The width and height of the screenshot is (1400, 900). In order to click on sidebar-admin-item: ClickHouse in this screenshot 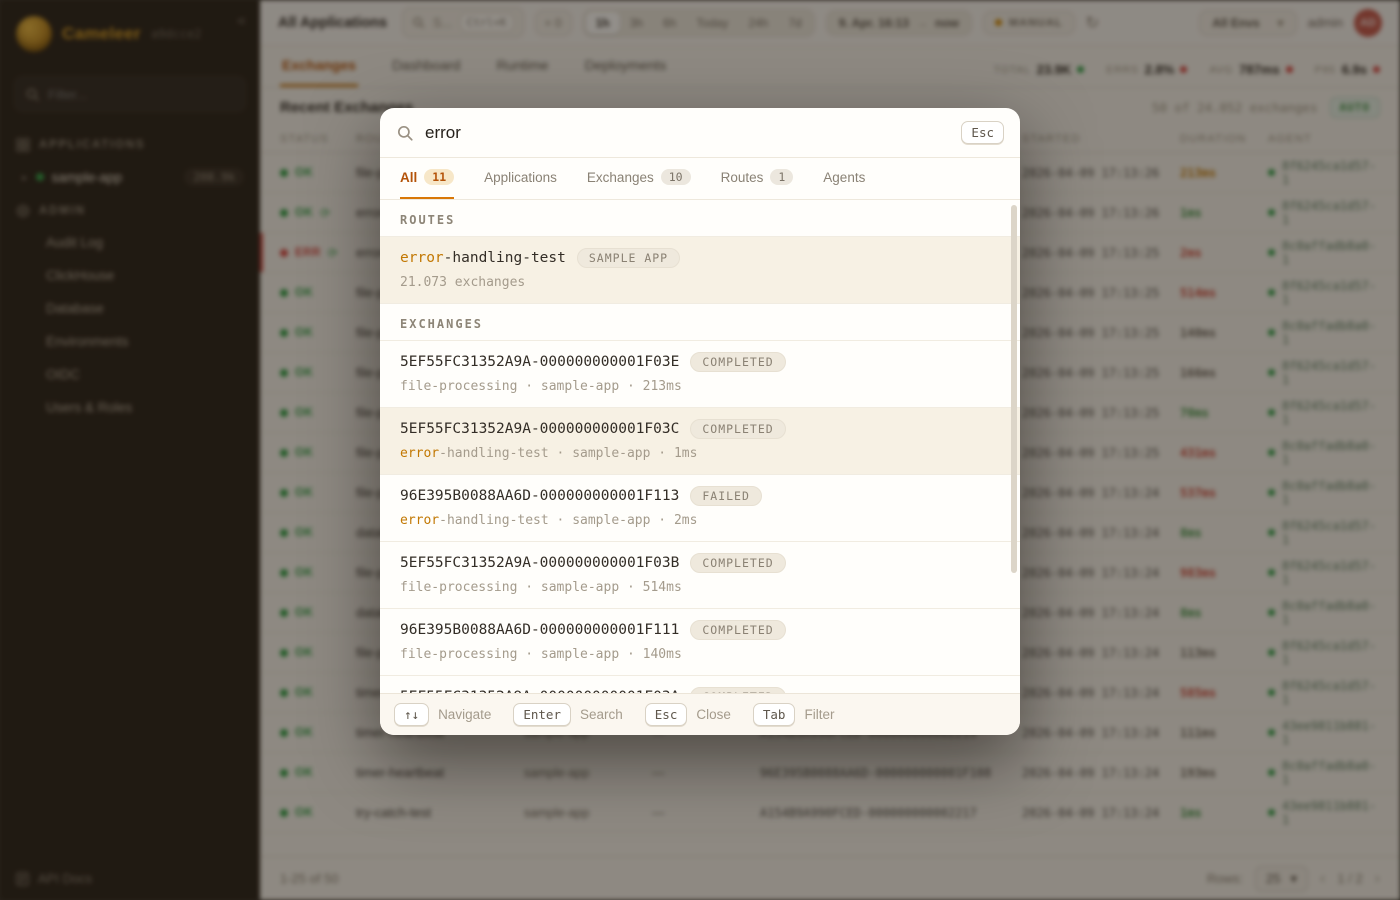, I will do `click(80, 275)`.